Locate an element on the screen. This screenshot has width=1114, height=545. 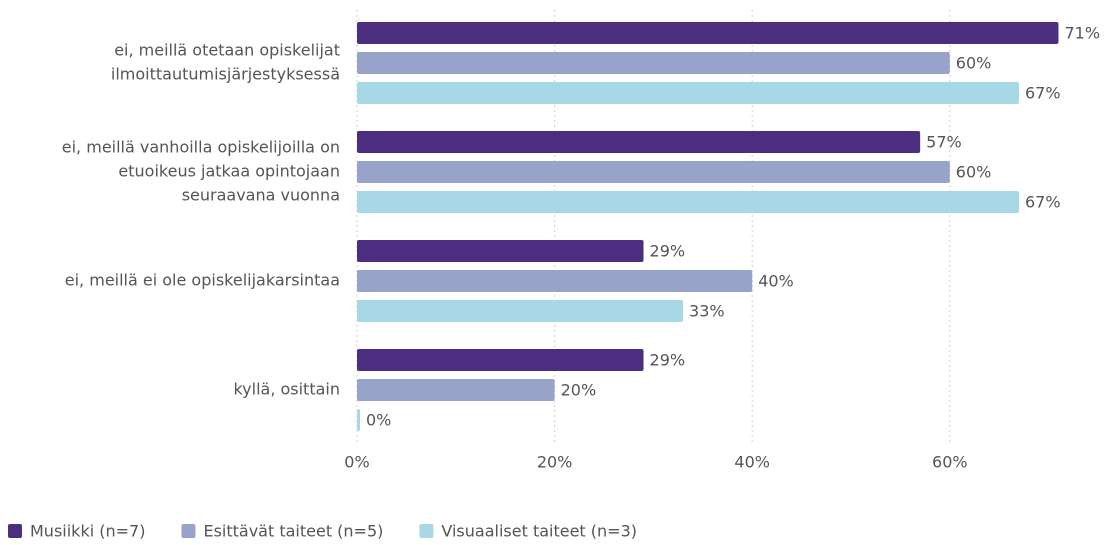
category-label: seuraavana vuonna is located at coordinates (261, 195).